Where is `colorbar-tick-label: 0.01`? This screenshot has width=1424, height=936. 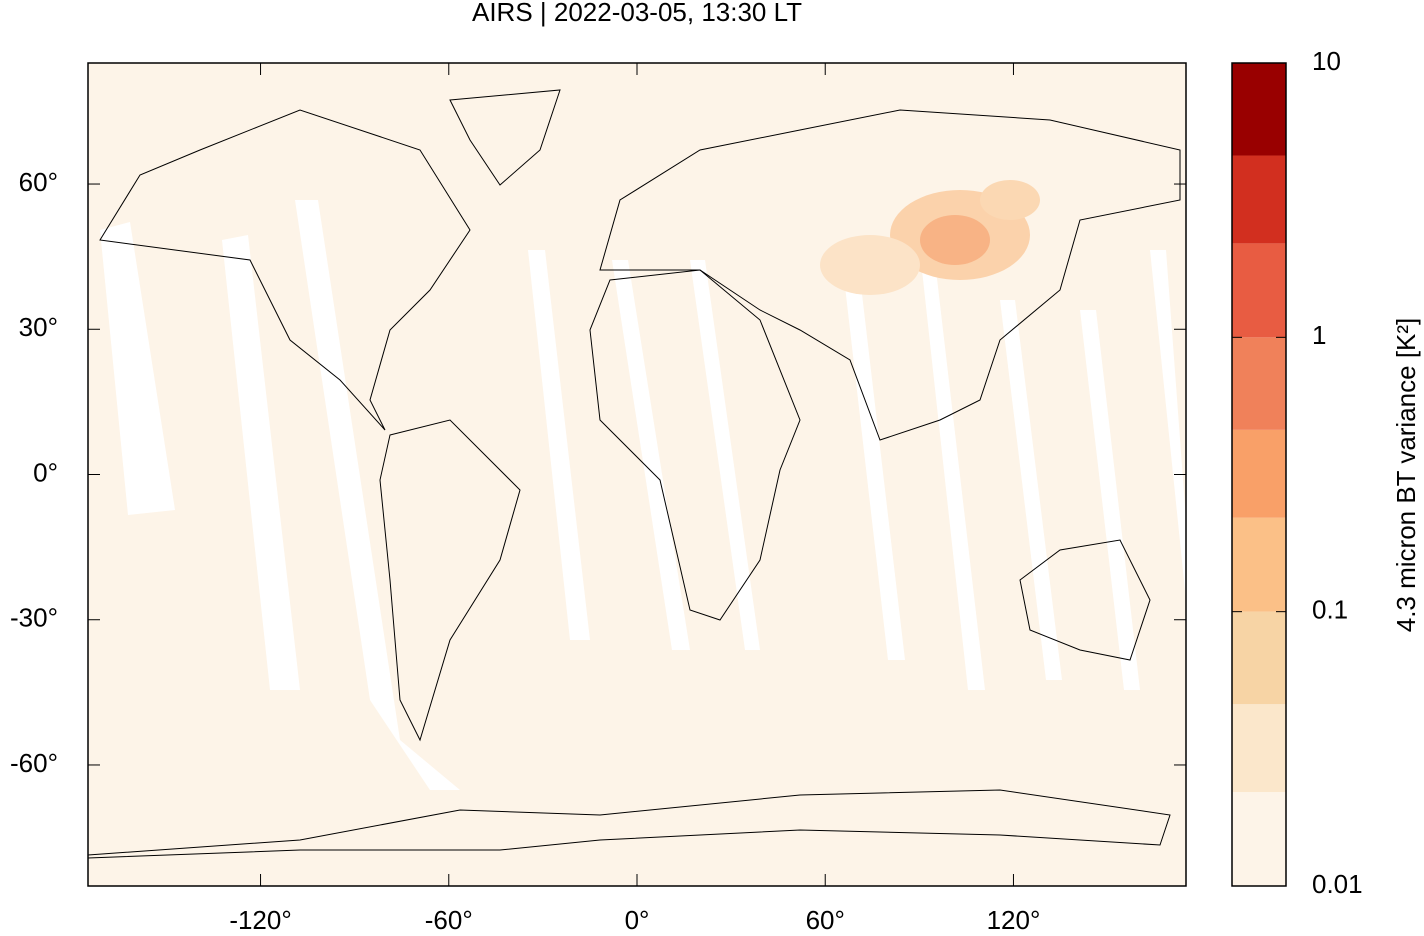 colorbar-tick-label: 0.01 is located at coordinates (1337, 884).